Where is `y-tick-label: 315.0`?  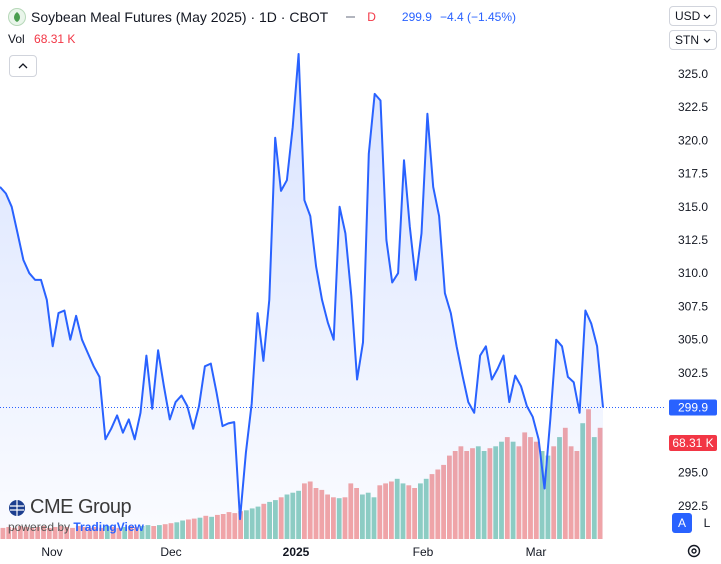
y-tick-label: 315.0 is located at coordinates (693, 207).